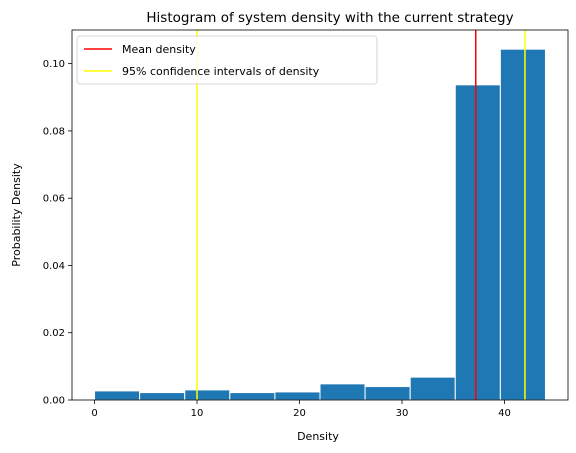 This screenshot has width=576, height=453. What do you see at coordinates (54, 401) in the screenshot?
I see `y-tick-label: 0.00` at bounding box center [54, 401].